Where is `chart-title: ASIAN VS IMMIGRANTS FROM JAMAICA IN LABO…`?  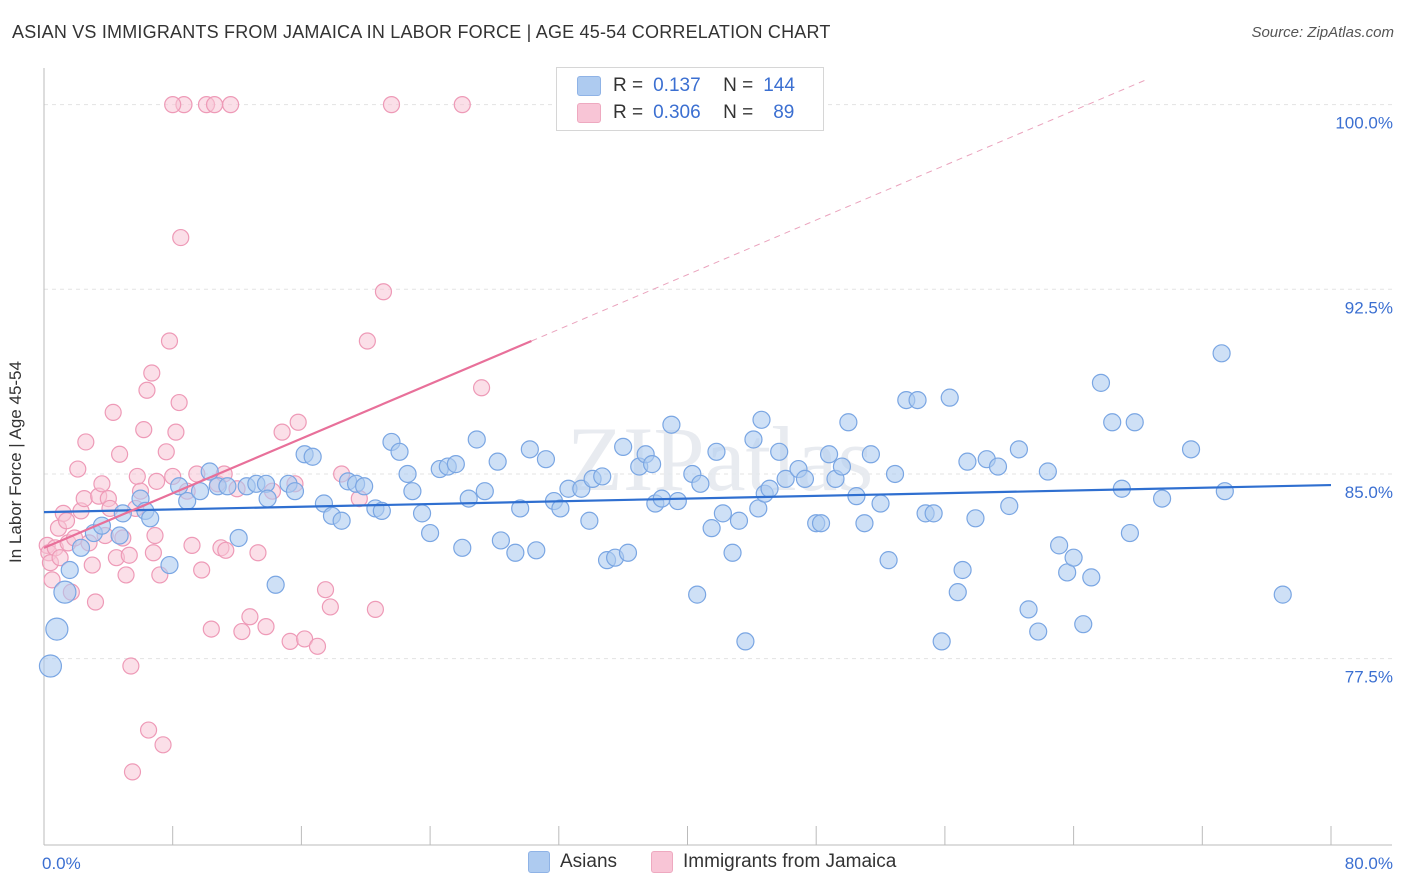 chart-title: ASIAN VS IMMIGRANTS FROM JAMAICA IN LABO… is located at coordinates (421, 32).